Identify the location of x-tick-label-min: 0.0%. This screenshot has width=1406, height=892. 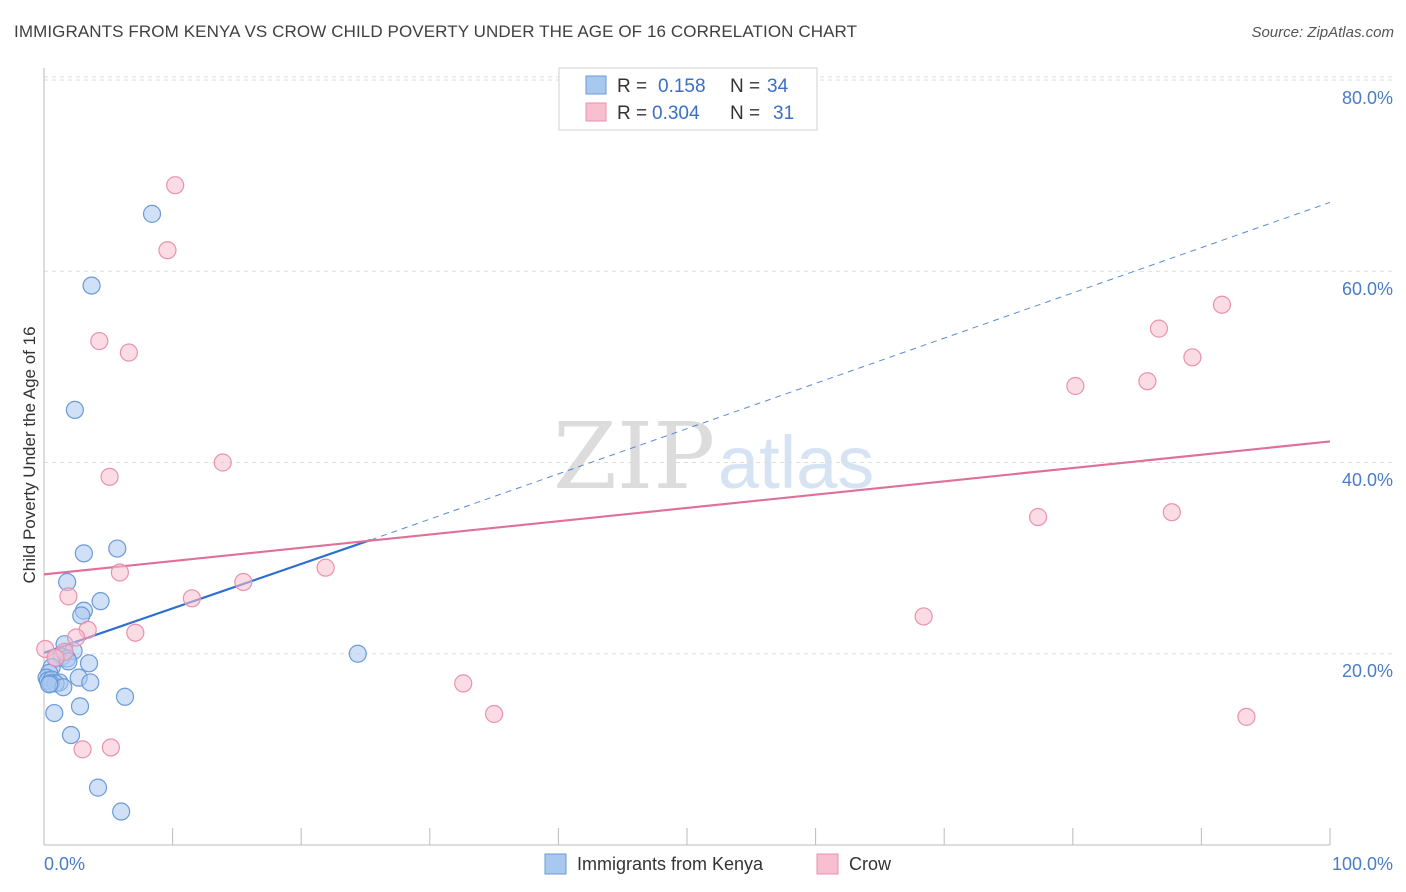
(64, 864).